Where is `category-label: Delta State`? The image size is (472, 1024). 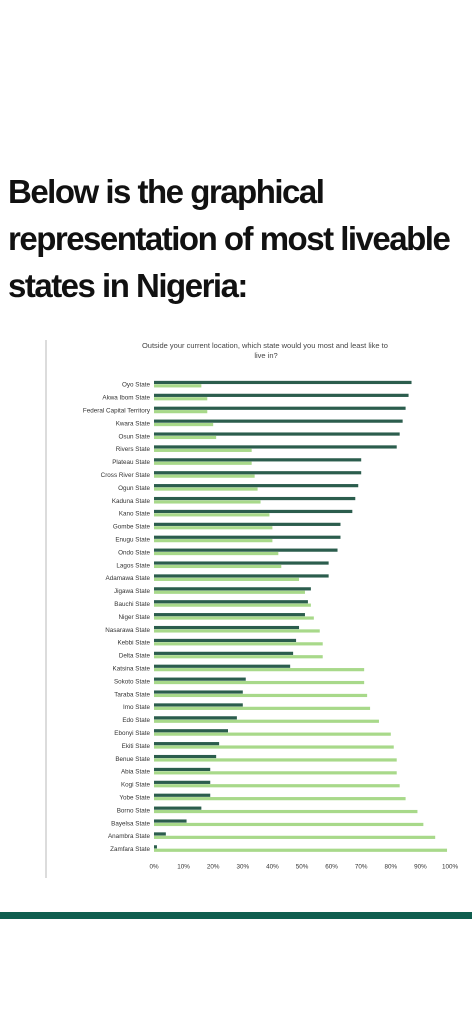 category-label: Delta State is located at coordinates (135, 656).